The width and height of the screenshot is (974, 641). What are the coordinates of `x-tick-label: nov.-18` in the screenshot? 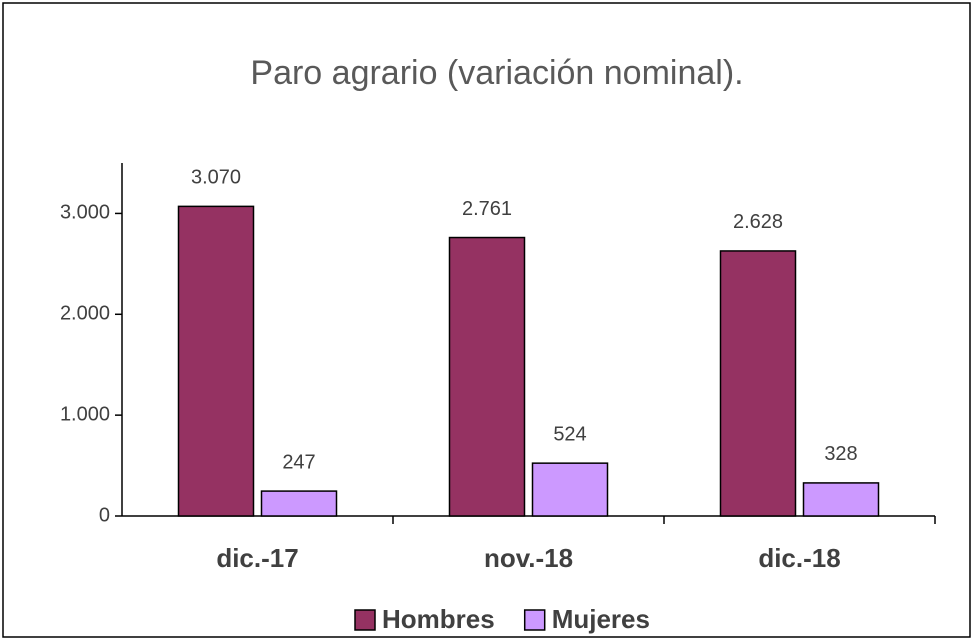 It's located at (528, 558).